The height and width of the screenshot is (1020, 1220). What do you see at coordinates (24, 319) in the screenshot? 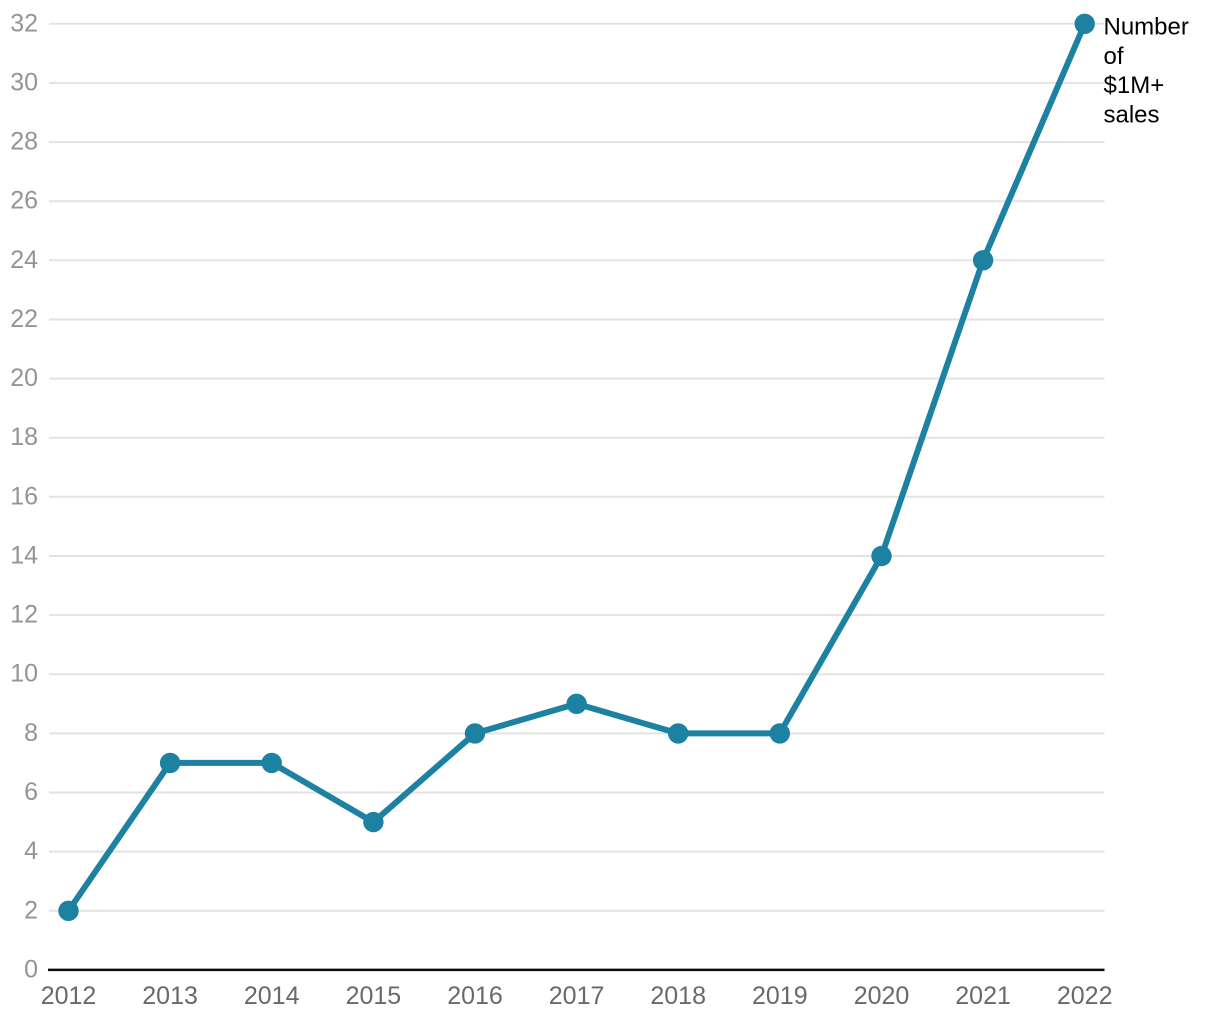
I see `svg-text: 22` at bounding box center [24, 319].